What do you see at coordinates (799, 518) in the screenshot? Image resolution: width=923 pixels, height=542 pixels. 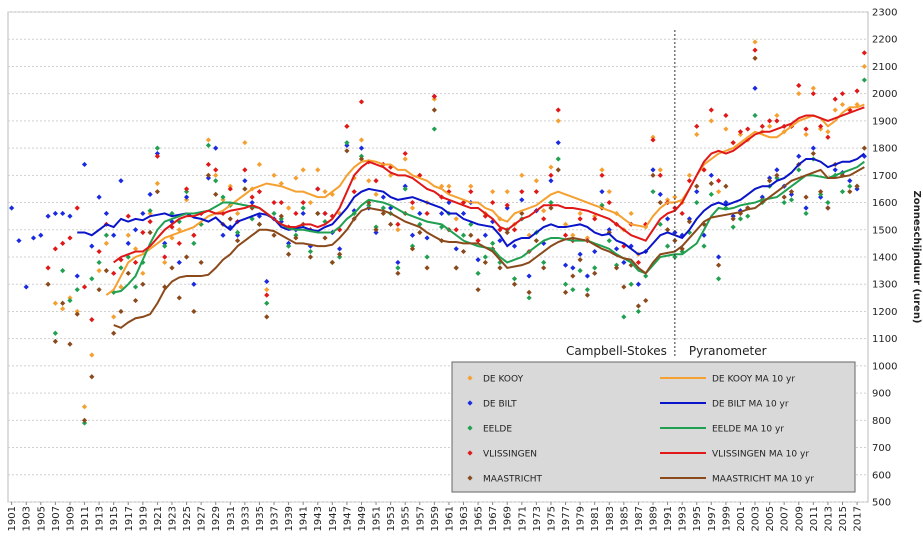 I see `x-tick-label: 2009` at bounding box center [799, 518].